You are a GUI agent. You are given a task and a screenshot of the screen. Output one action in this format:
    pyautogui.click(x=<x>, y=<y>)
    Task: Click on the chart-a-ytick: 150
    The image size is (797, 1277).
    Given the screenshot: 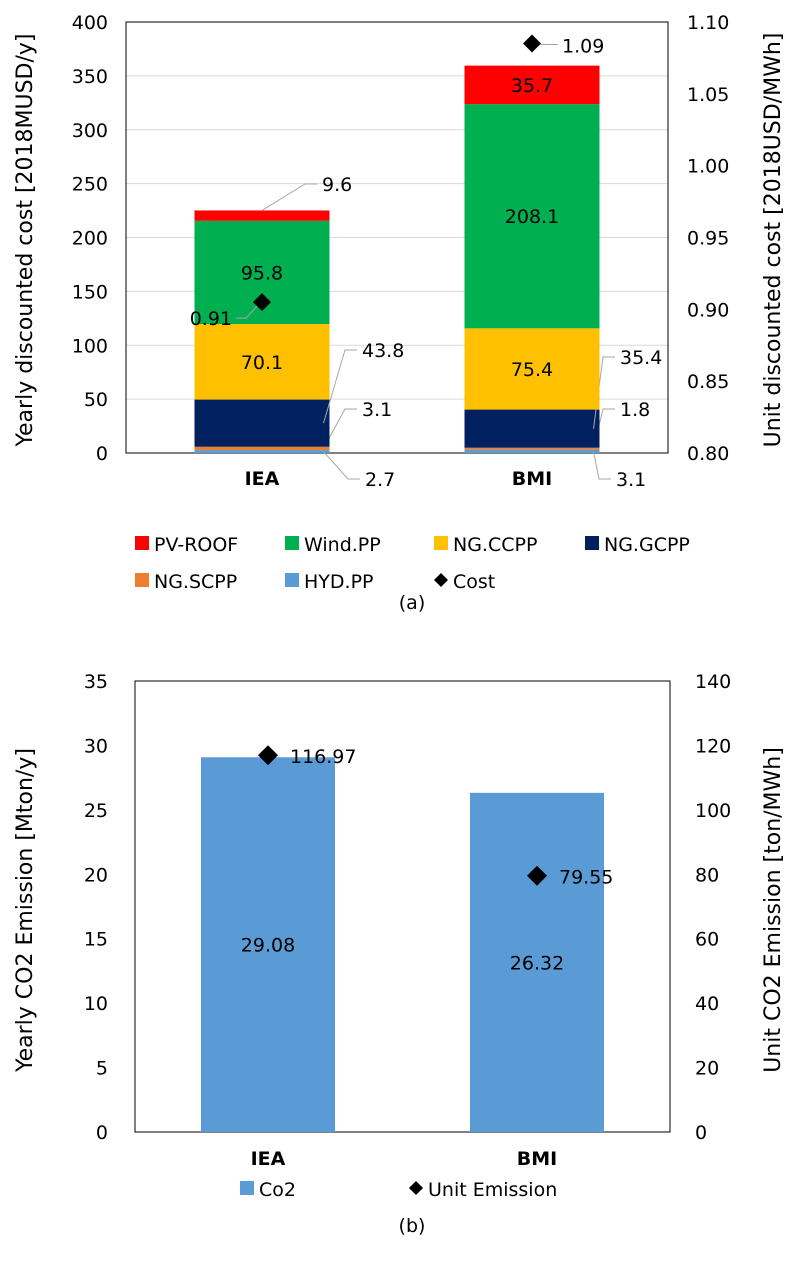 What is the action you would take?
    pyautogui.click(x=90, y=292)
    